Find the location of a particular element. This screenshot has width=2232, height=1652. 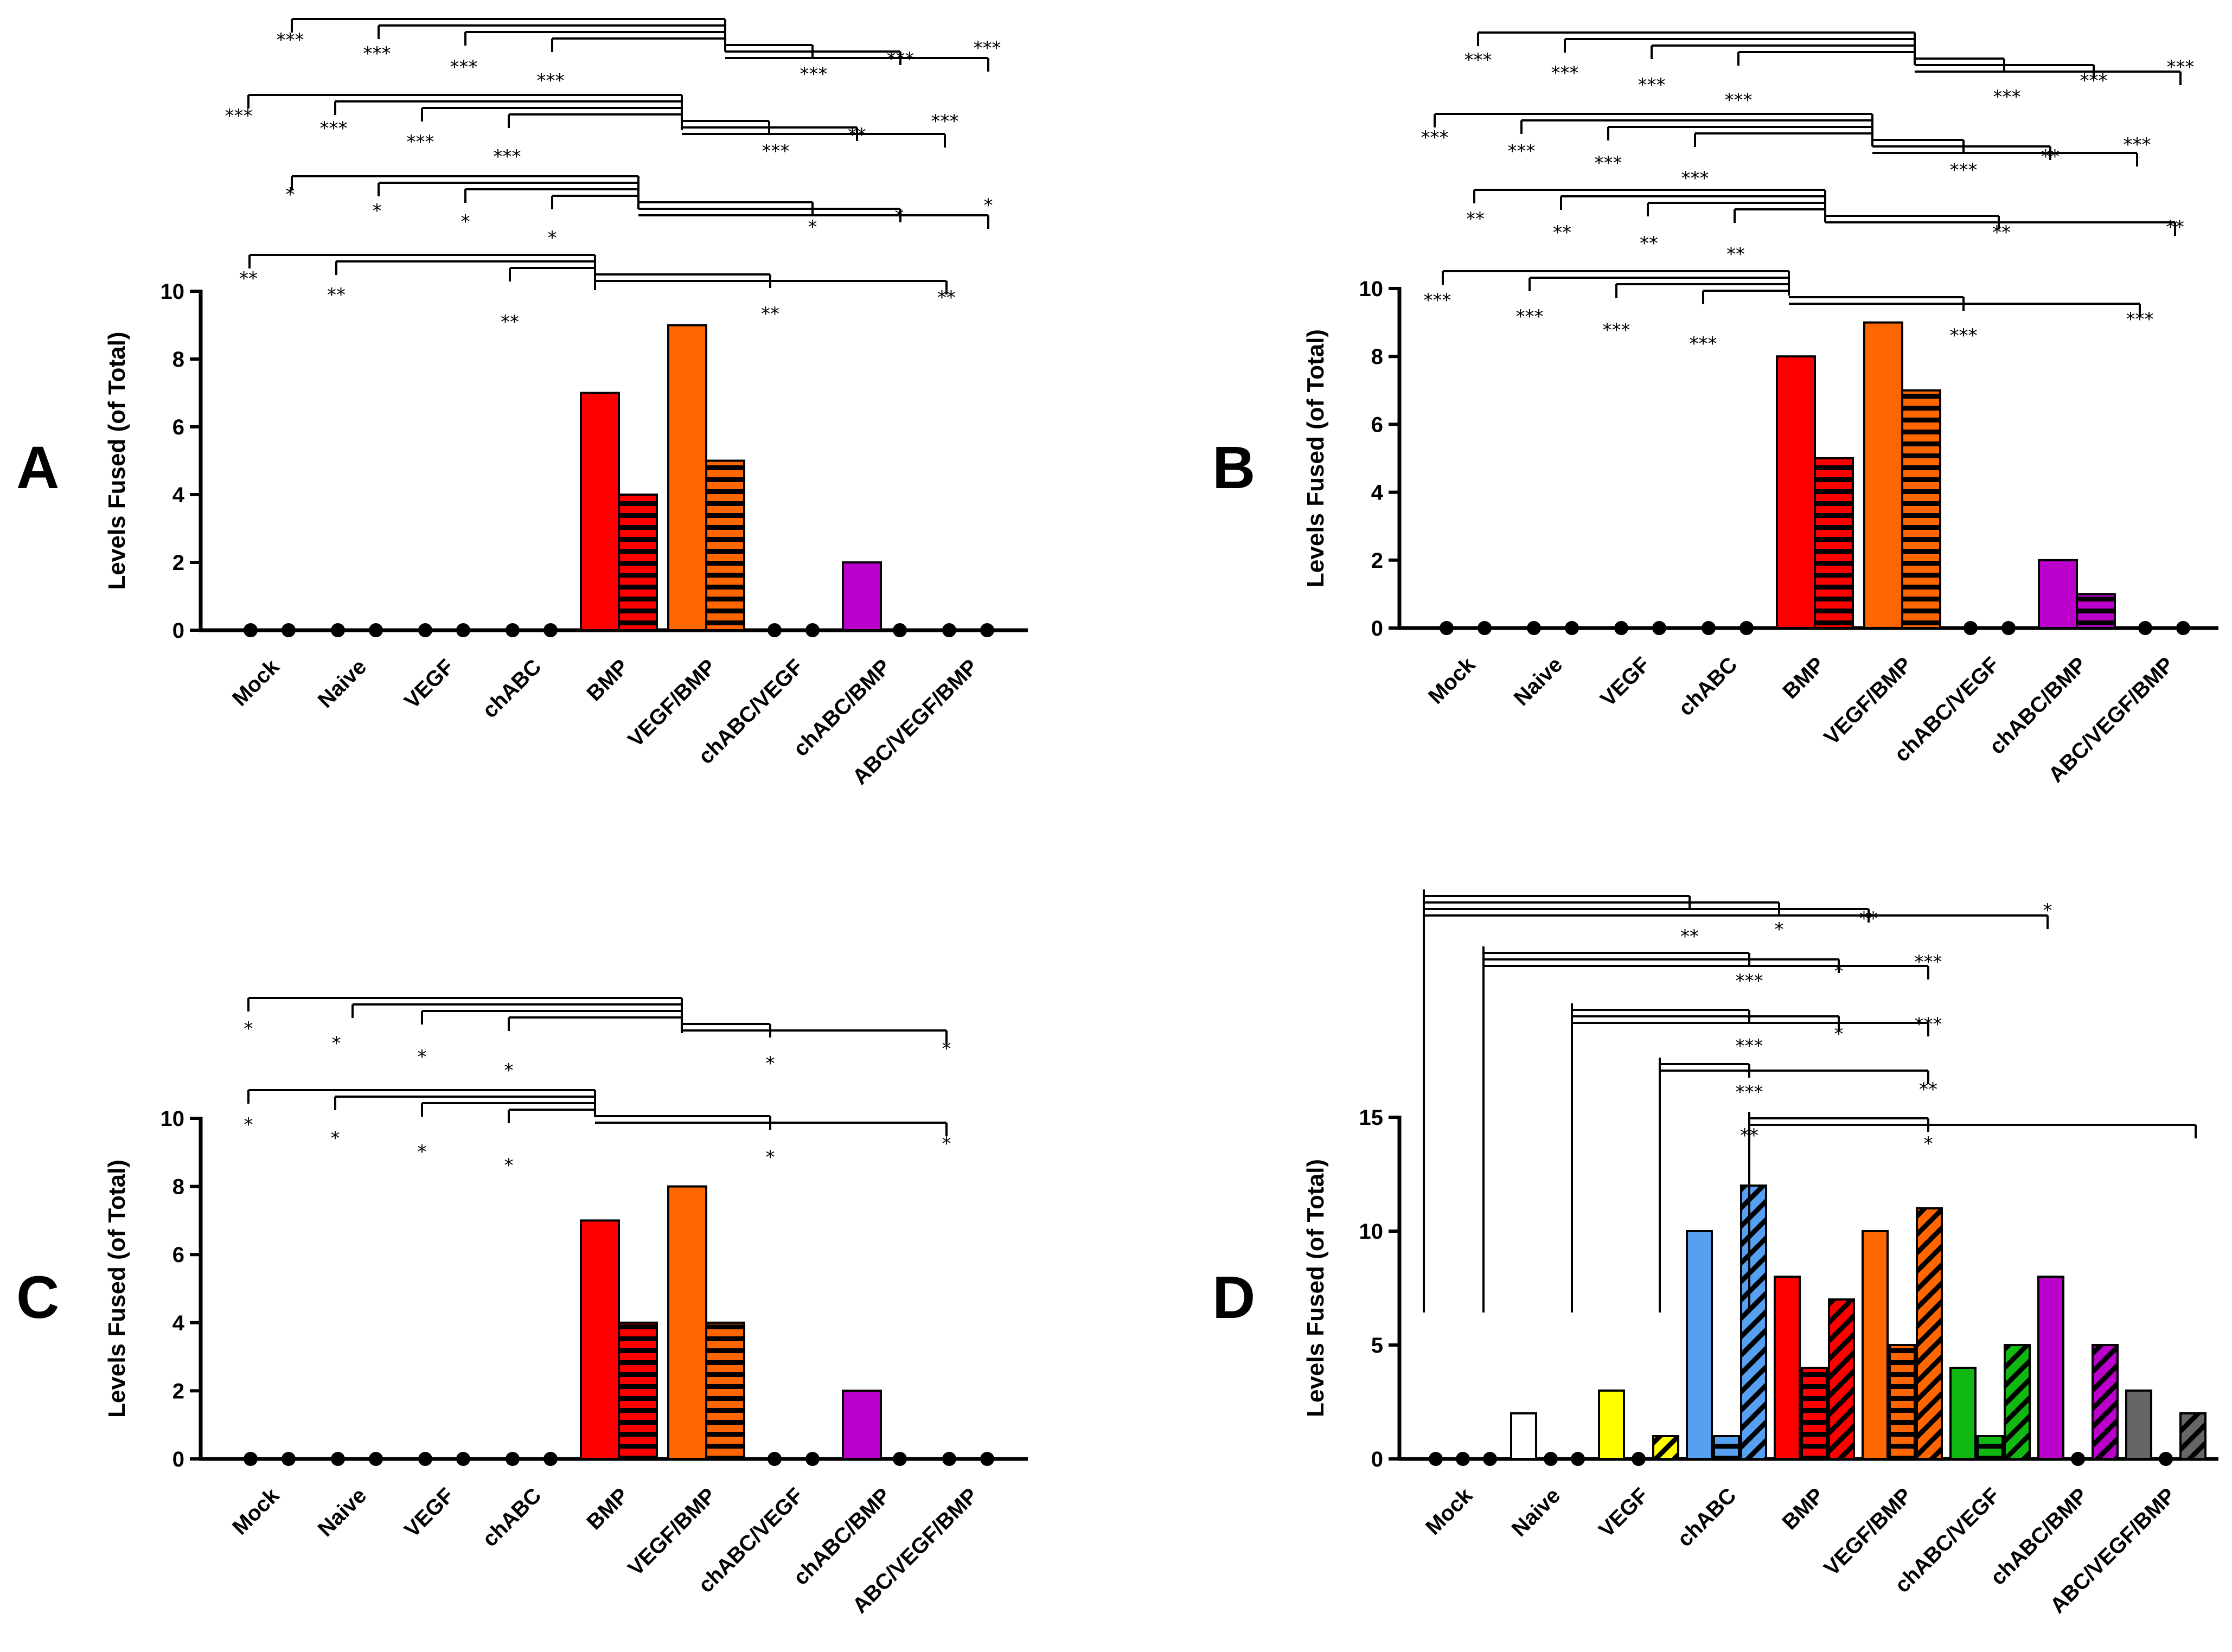

x-tick-label: BMP is located at coordinates (1802, 1509).